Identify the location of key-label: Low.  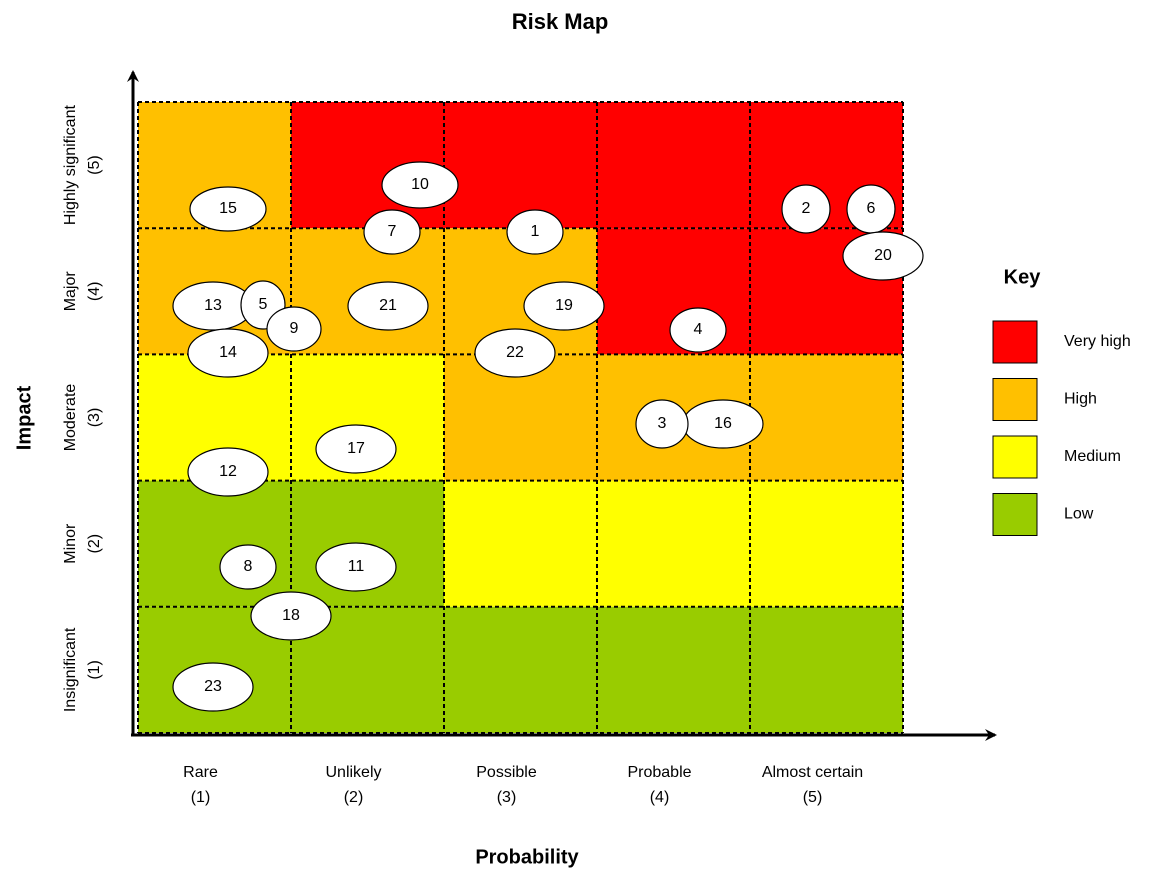
(1079, 514).